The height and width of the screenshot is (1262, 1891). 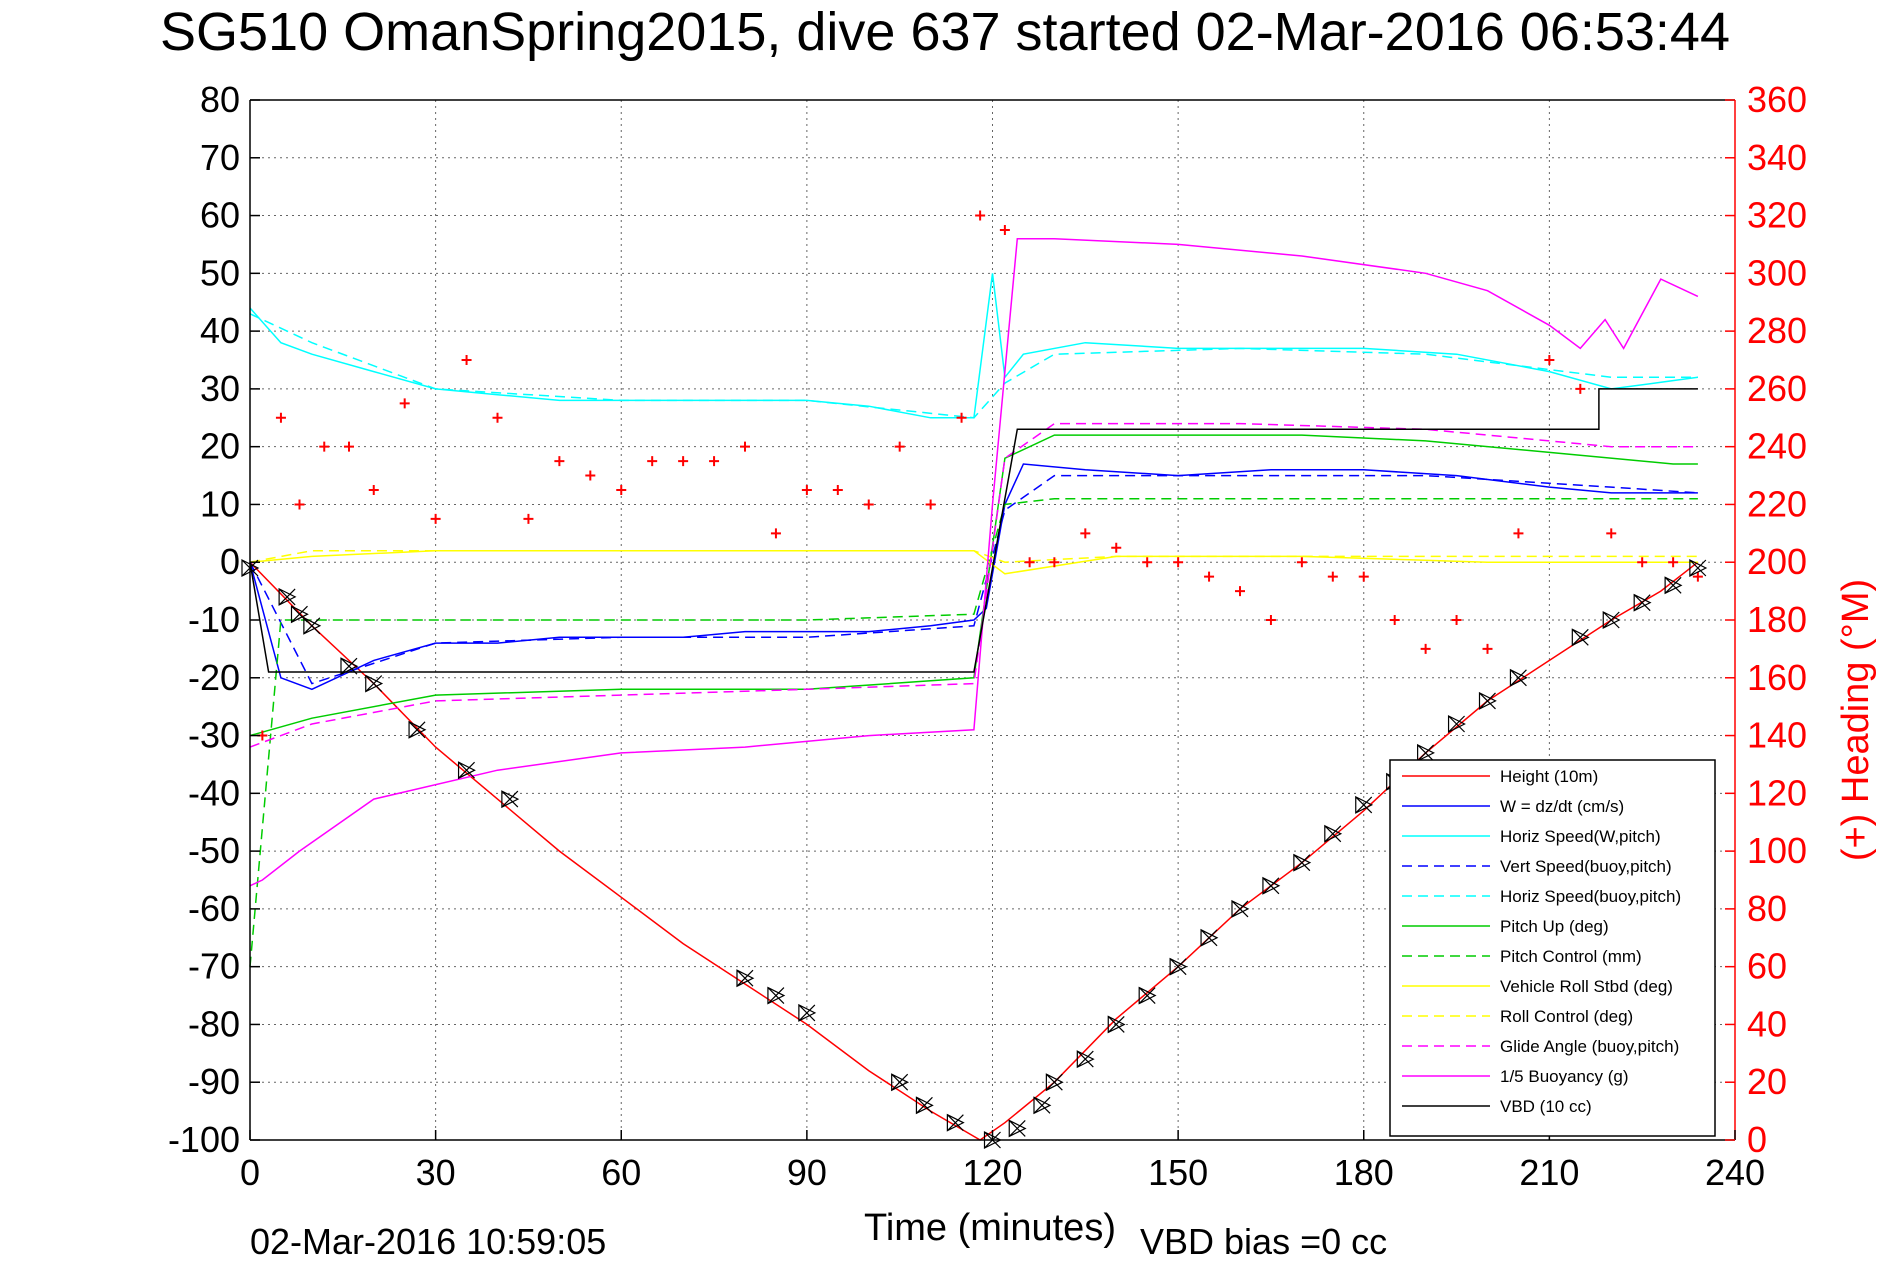 I want to click on y-tick-label: 20, so click(x=220, y=446).